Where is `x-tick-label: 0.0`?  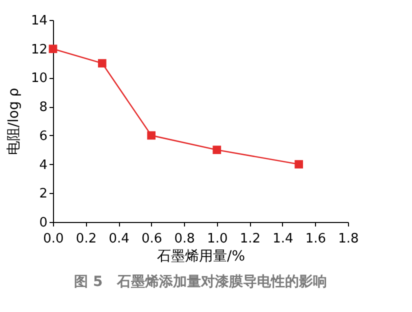
x-tick-label: 0.0 is located at coordinates (53, 239).